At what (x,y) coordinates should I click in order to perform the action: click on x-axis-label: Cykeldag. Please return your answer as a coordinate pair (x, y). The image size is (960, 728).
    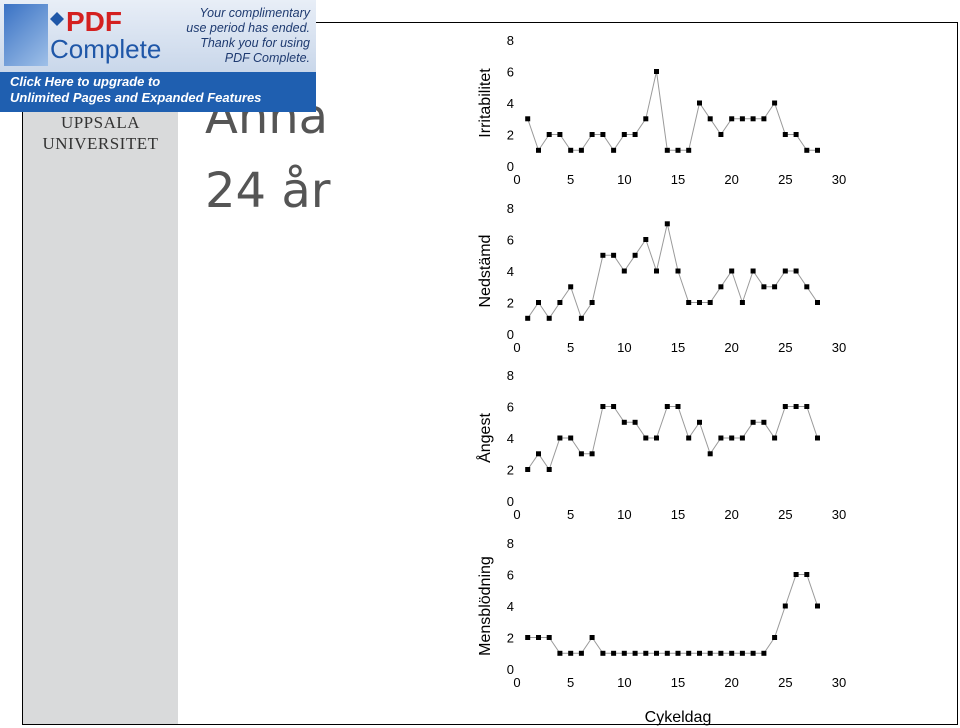
    Looking at the image, I should click on (678, 717).